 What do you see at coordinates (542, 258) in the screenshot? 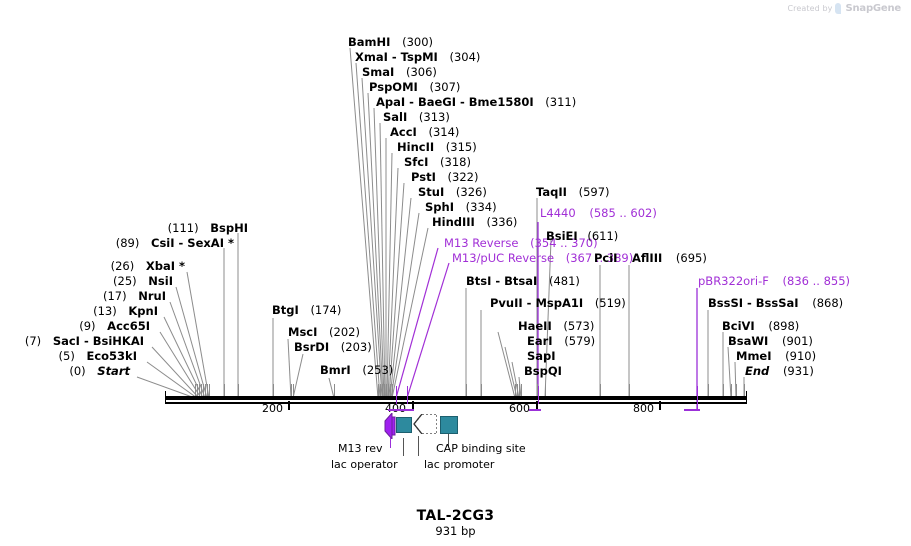
I see `primer-label-m13-puc-reverse: M13/pUC Reverse (367 .. 389)` at bounding box center [542, 258].